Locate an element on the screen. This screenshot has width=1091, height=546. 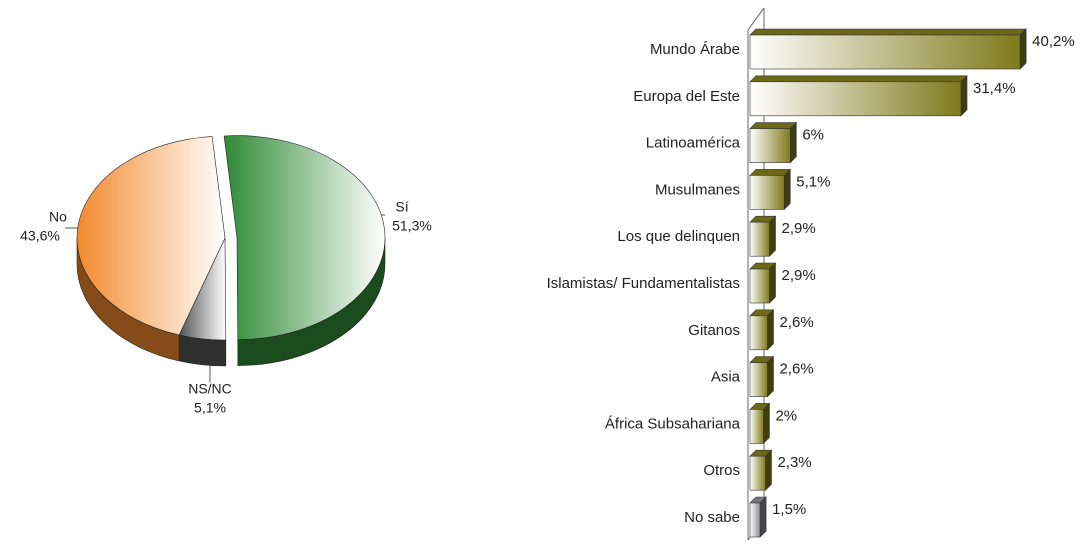
slice-value-label: 43,6% is located at coordinates (40, 236).